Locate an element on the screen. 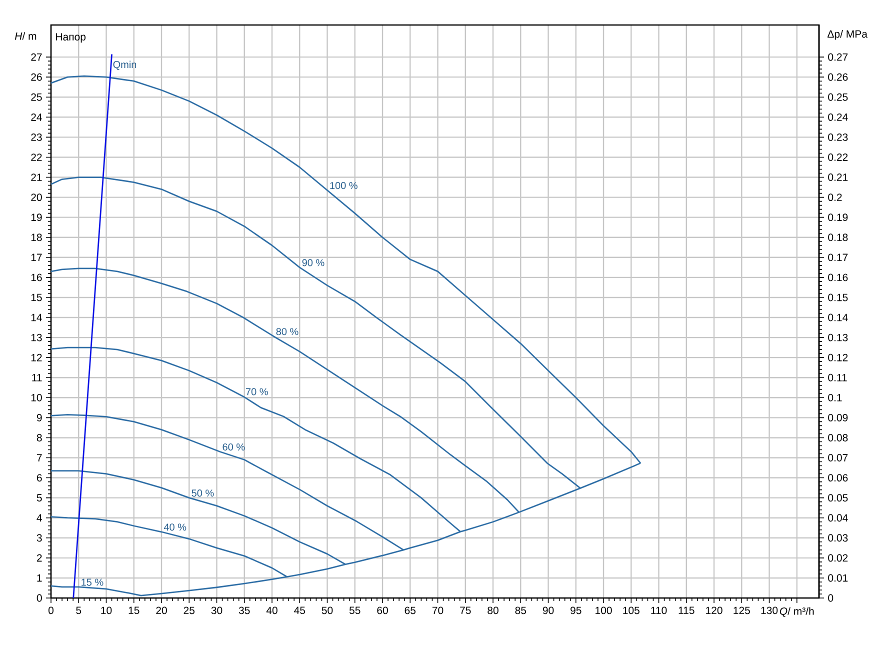  y2-tick-label: 0.23 is located at coordinates (838, 137).